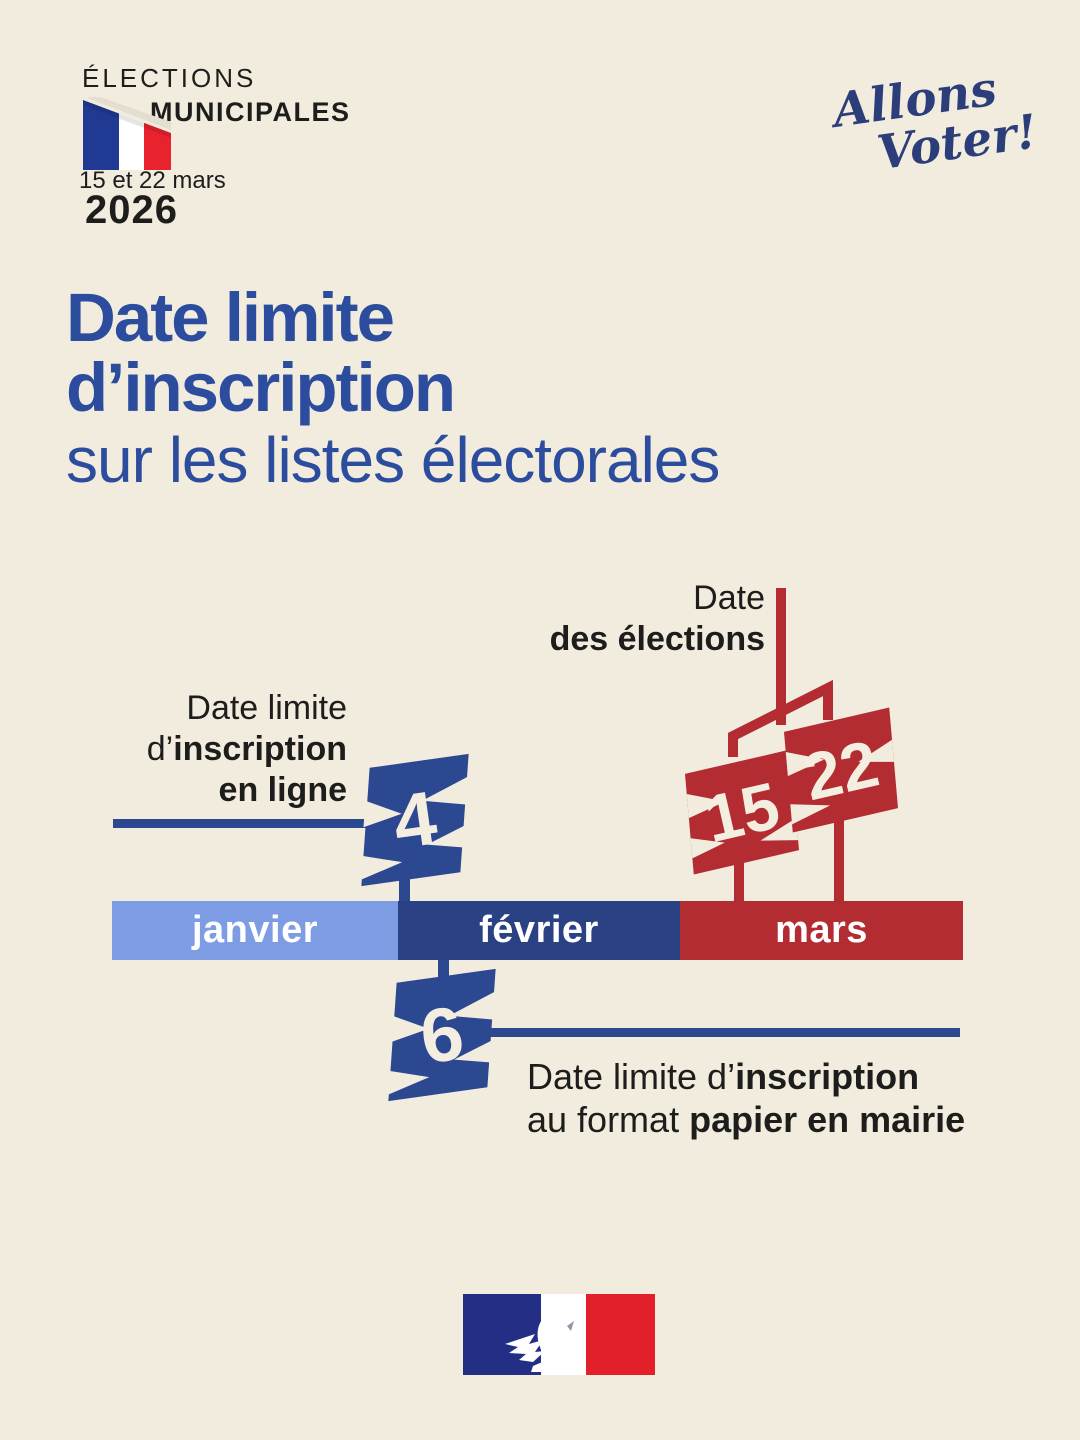 This screenshot has width=1080, height=1440. I want to click on allons-voter-slogan: Allons Voter!, so click(935, 122).